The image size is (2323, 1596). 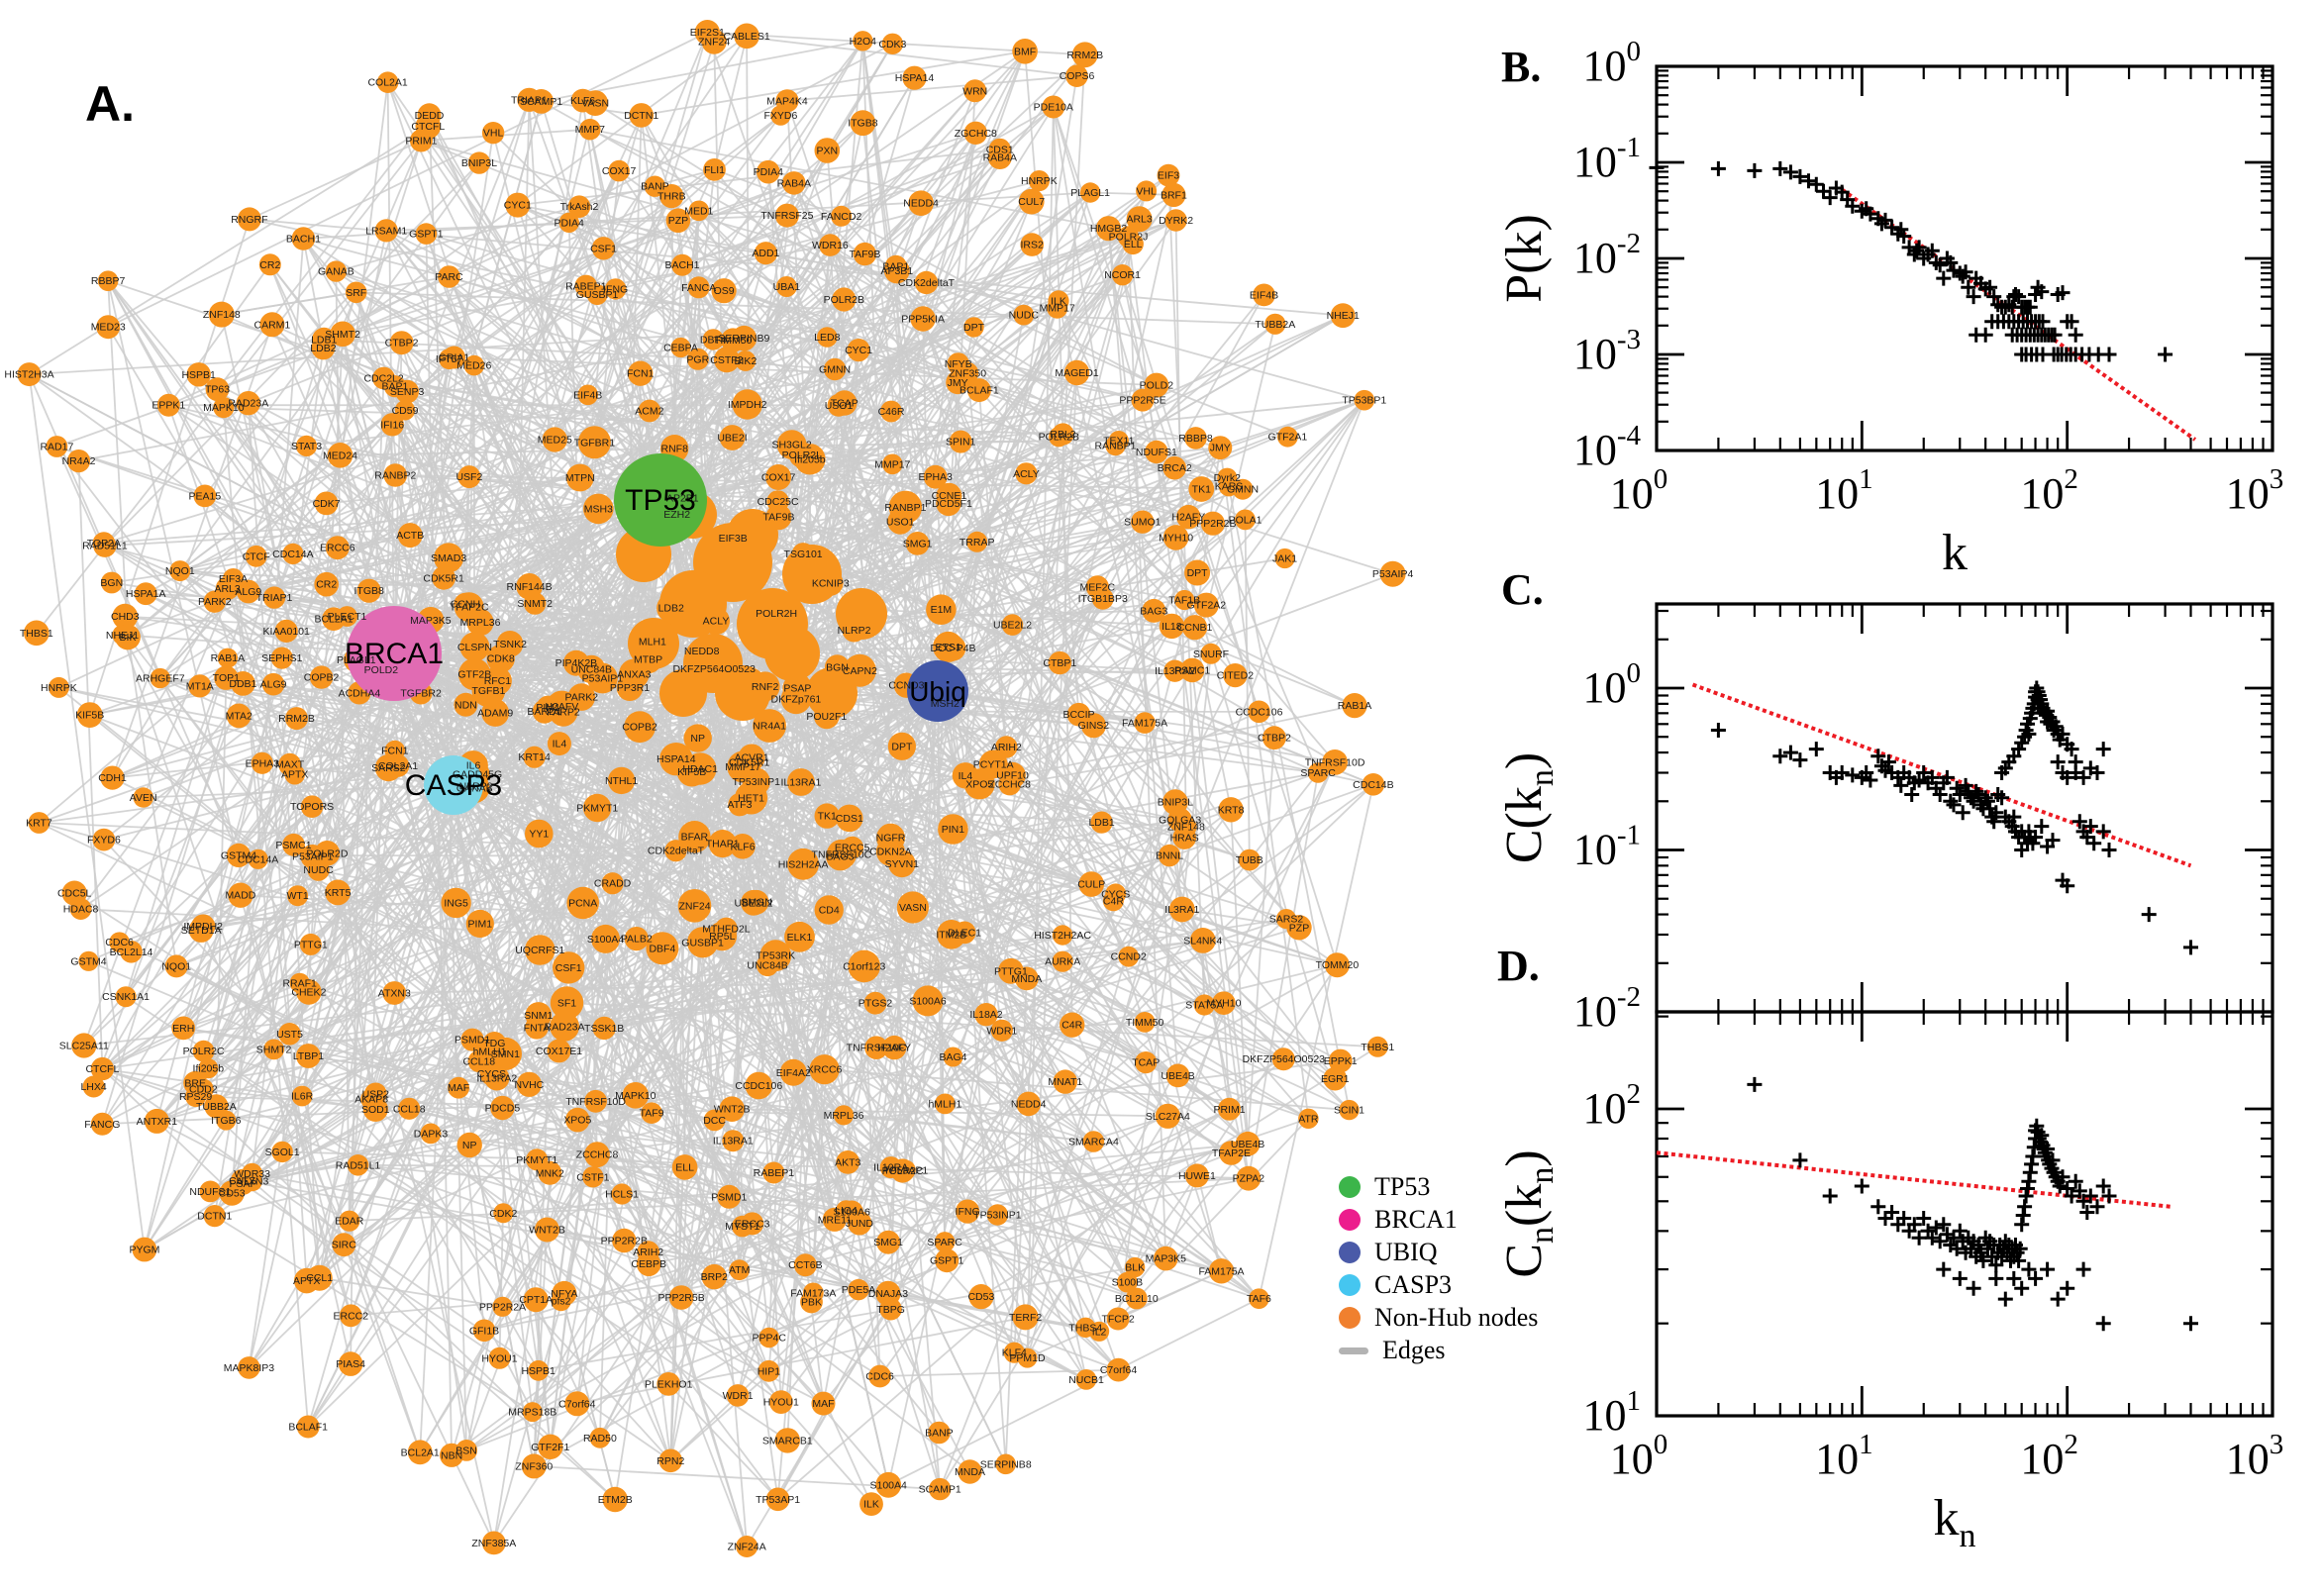 What do you see at coordinates (356, 660) in the screenshot?
I see `gene-label: PLAGL1` at bounding box center [356, 660].